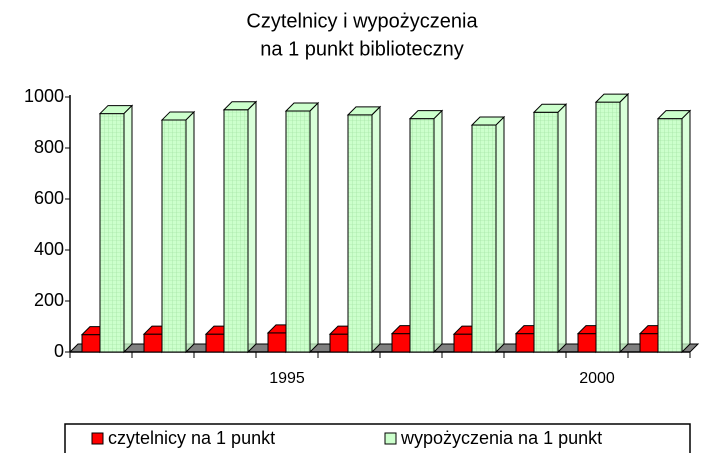 Image resolution: width=701 pixels, height=453 pixels. Describe the element at coordinates (49, 249) in the screenshot. I see `y-tick-label: 400` at that location.